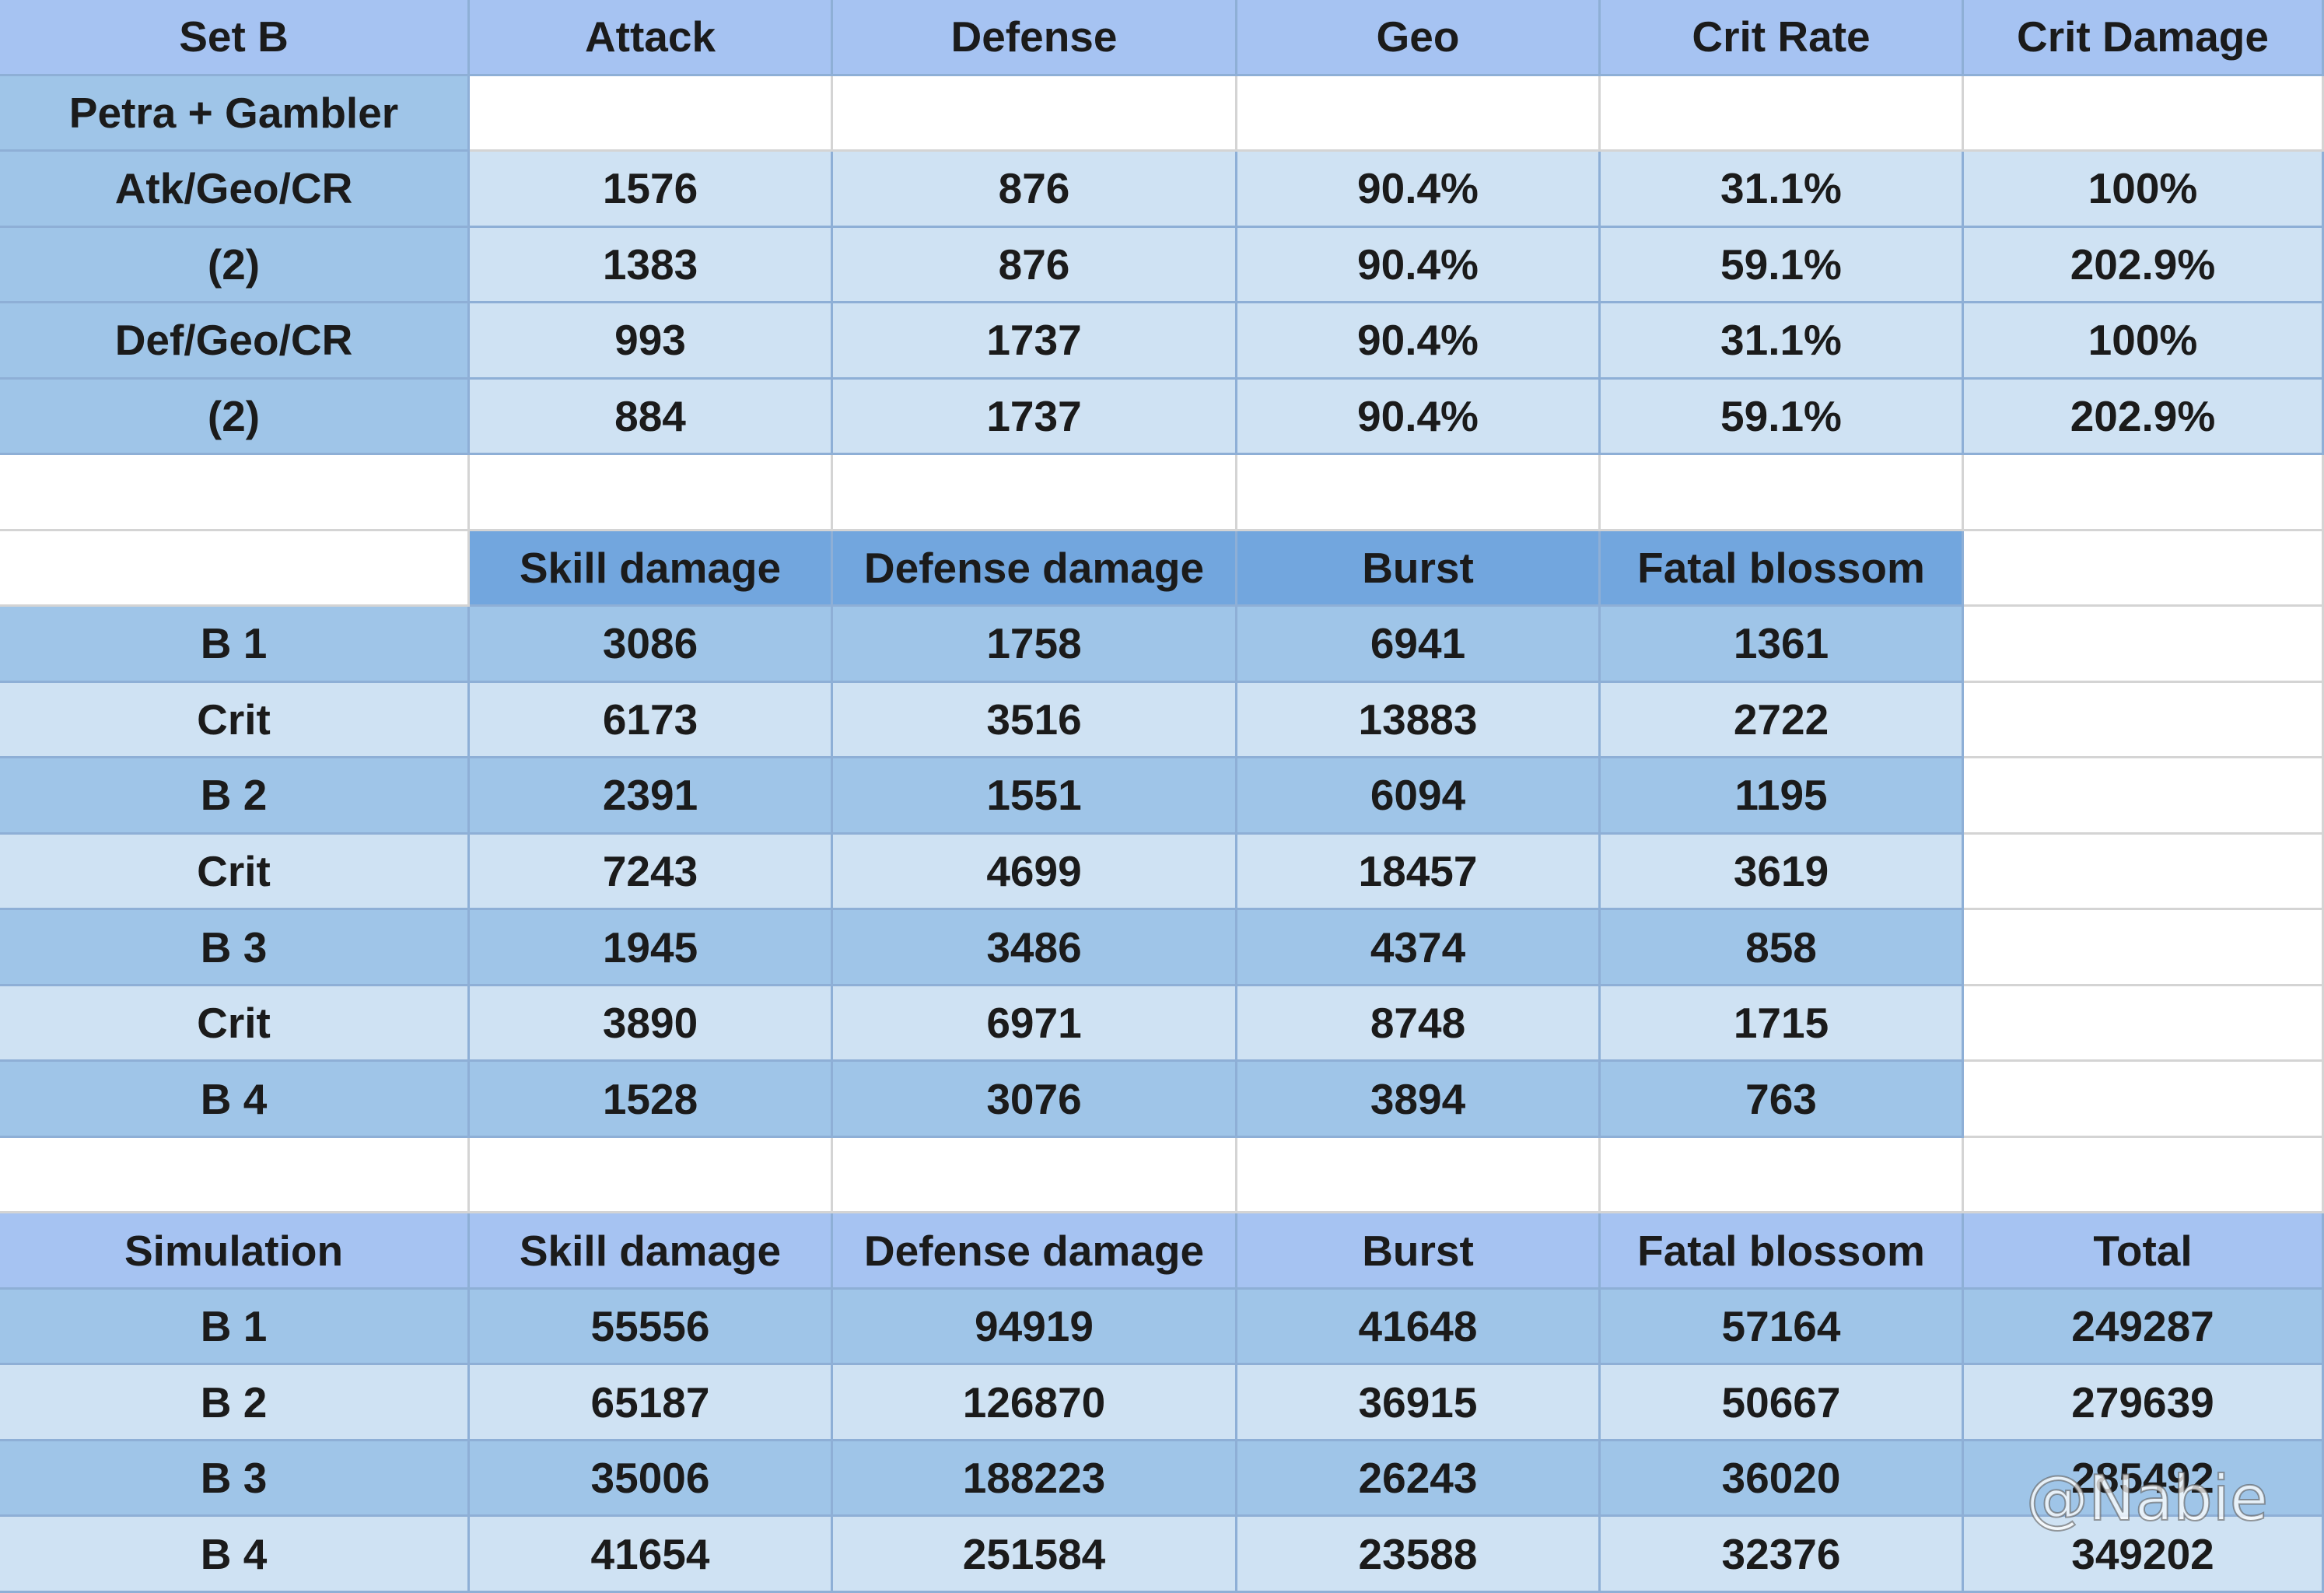 This screenshot has height=1593, width=2324. Describe the element at coordinates (1419, 1403) in the screenshot. I see `cell: 36915` at that location.